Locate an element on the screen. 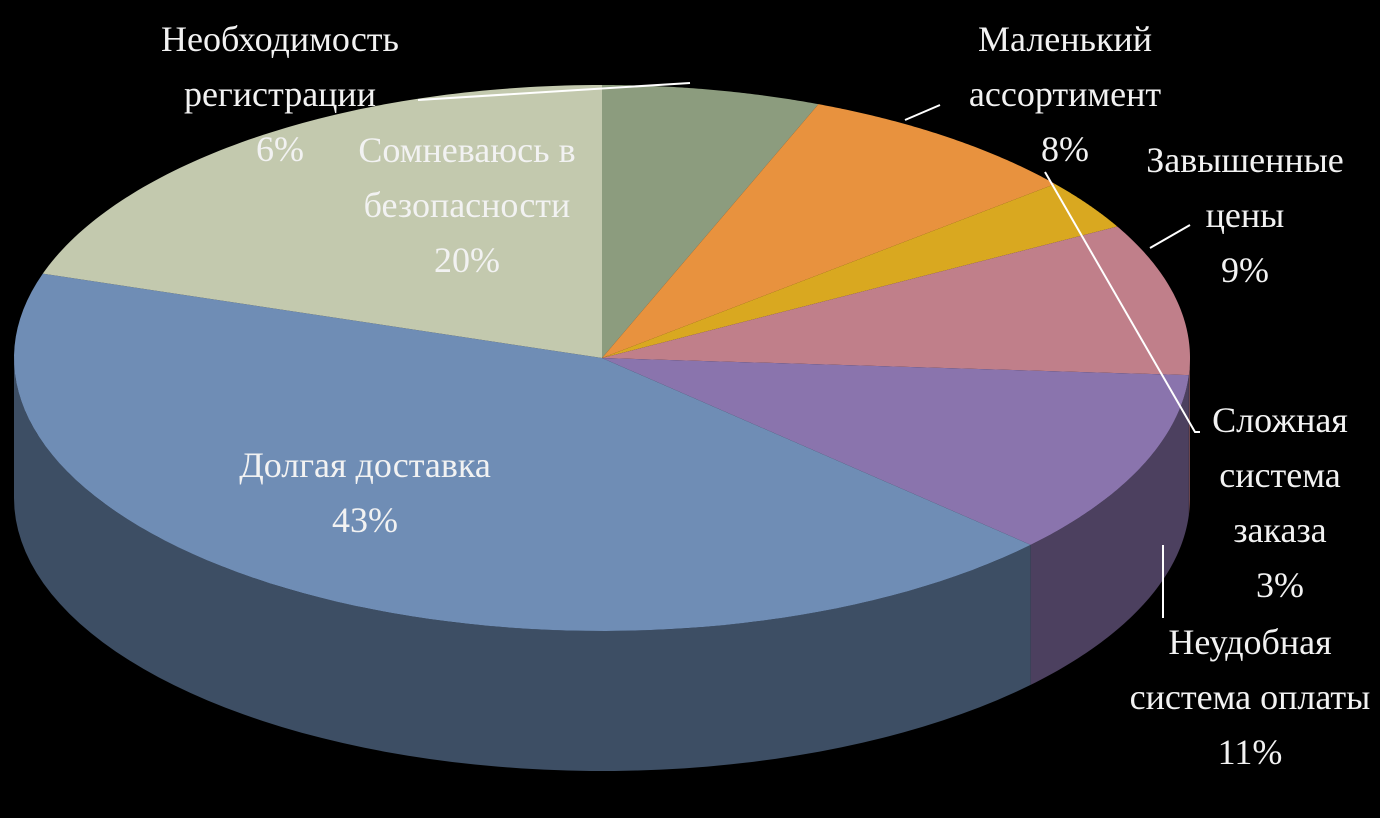  value-label: 20% is located at coordinates (467, 260).